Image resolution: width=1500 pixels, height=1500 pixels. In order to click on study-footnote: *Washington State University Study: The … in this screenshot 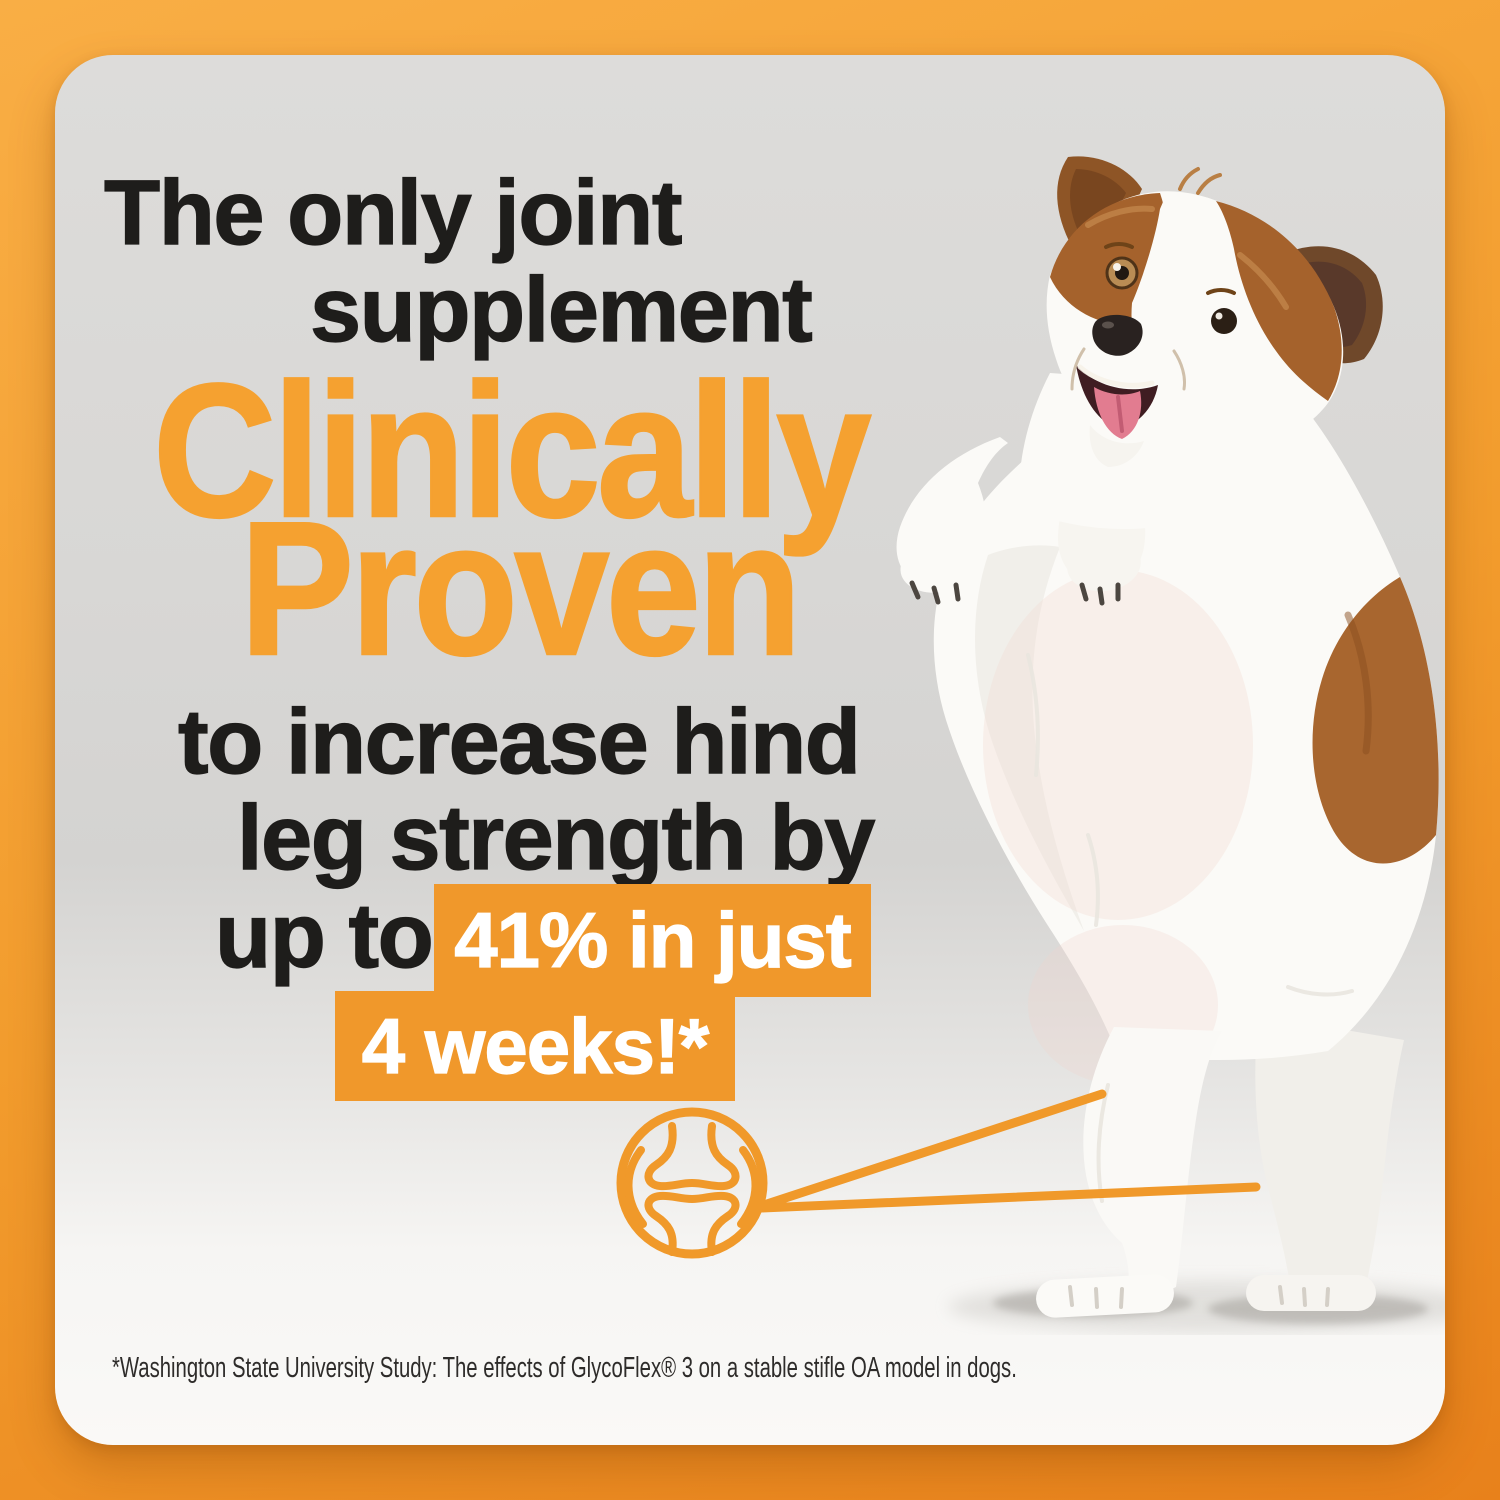, I will do `click(564, 1368)`.